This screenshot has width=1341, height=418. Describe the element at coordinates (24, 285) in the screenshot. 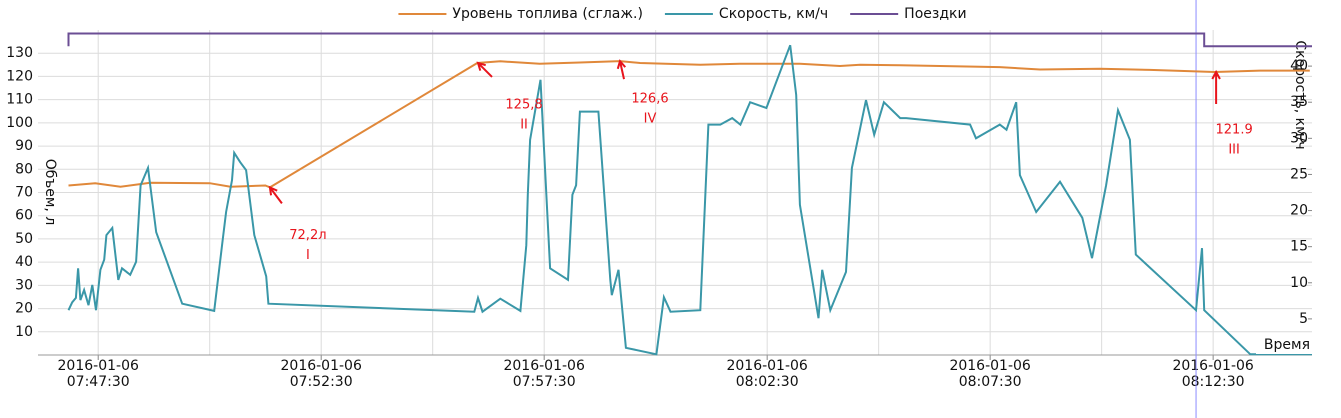

I see `y-tick-label: 30` at that location.